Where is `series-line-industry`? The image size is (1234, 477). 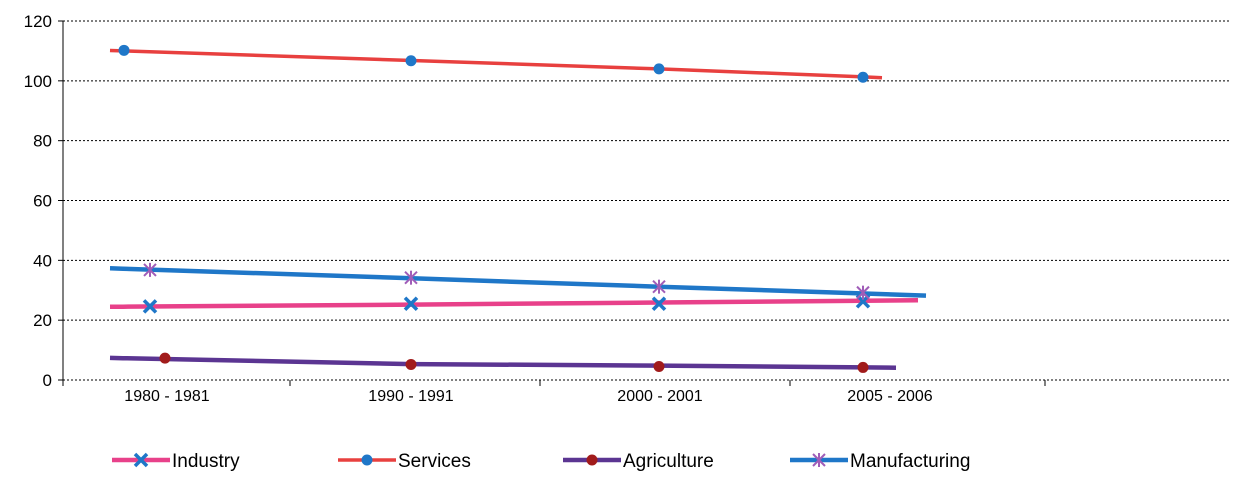 series-line-industry is located at coordinates (514, 303).